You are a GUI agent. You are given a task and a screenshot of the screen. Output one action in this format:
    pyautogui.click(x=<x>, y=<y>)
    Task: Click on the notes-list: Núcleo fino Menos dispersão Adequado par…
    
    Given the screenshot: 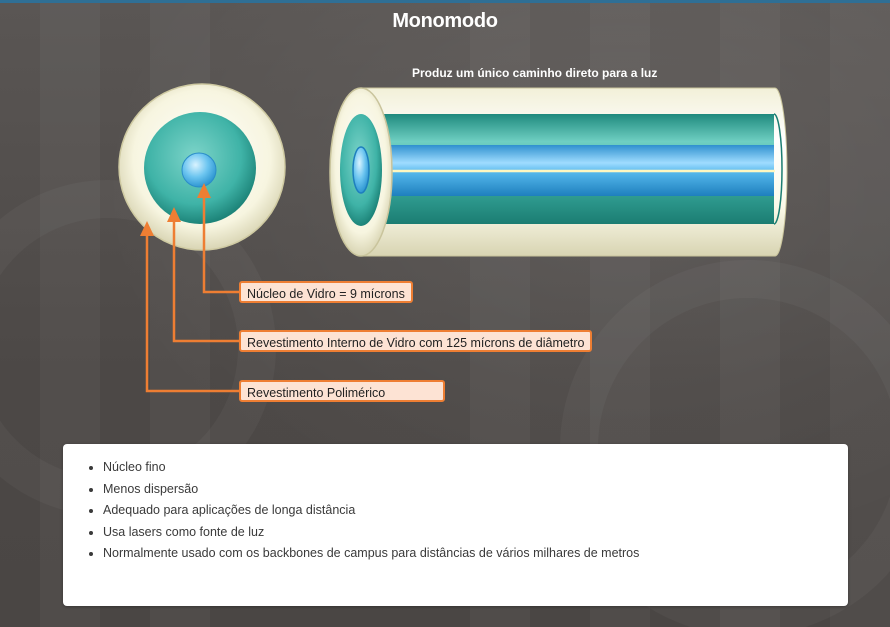 What is the action you would take?
    pyautogui.click(x=457, y=510)
    